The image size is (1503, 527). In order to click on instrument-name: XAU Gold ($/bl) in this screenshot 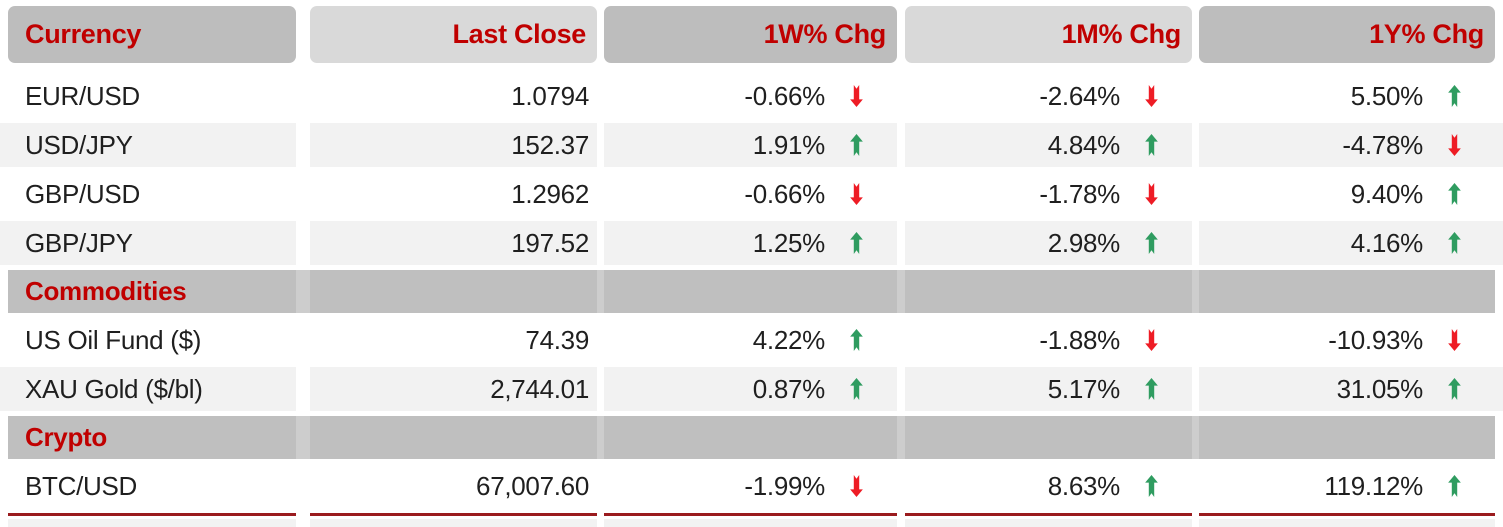, I will do `click(152, 389)`.